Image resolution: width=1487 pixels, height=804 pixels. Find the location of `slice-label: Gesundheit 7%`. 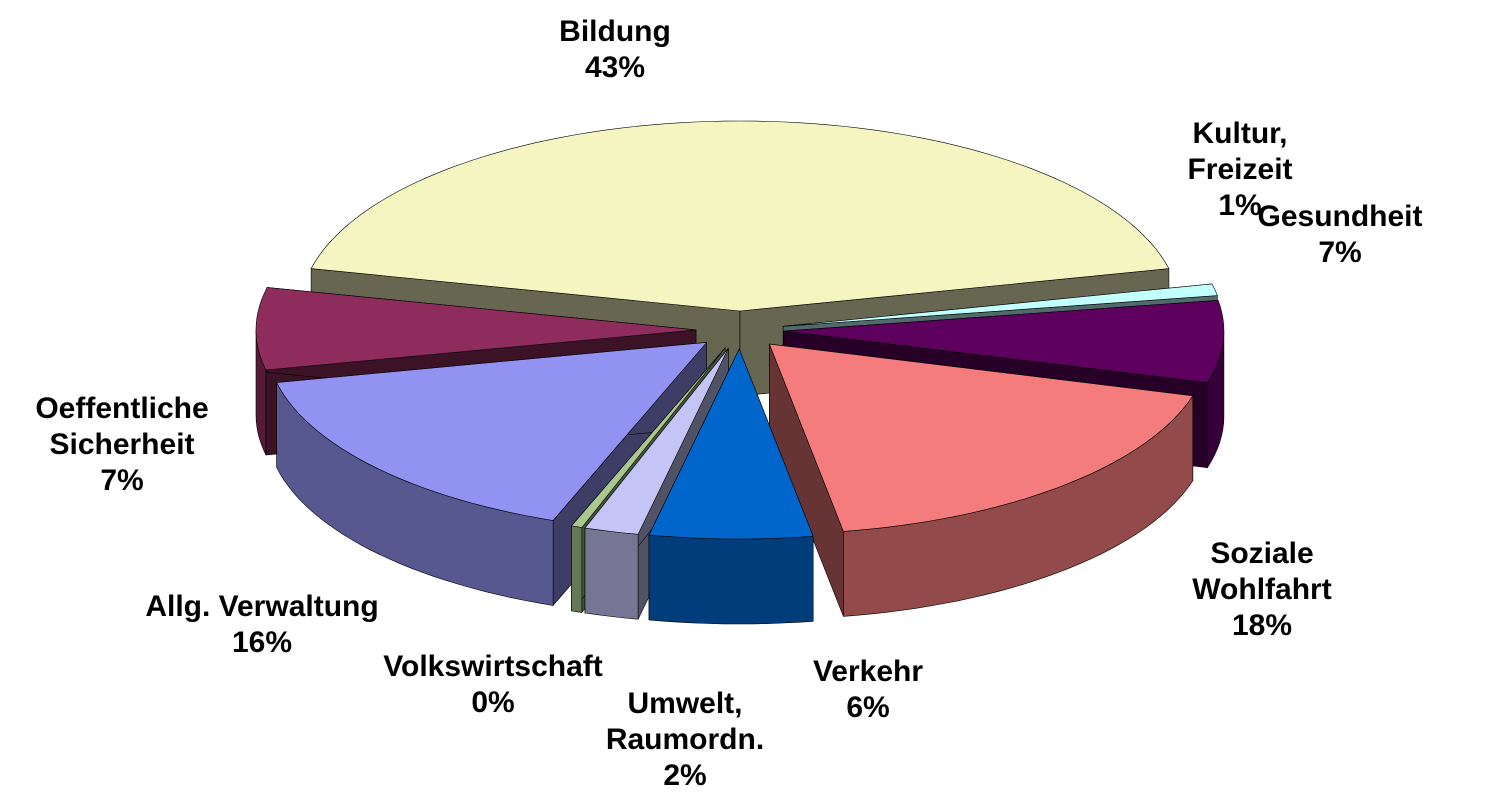

slice-label: Gesundheit 7% is located at coordinates (1339, 235).